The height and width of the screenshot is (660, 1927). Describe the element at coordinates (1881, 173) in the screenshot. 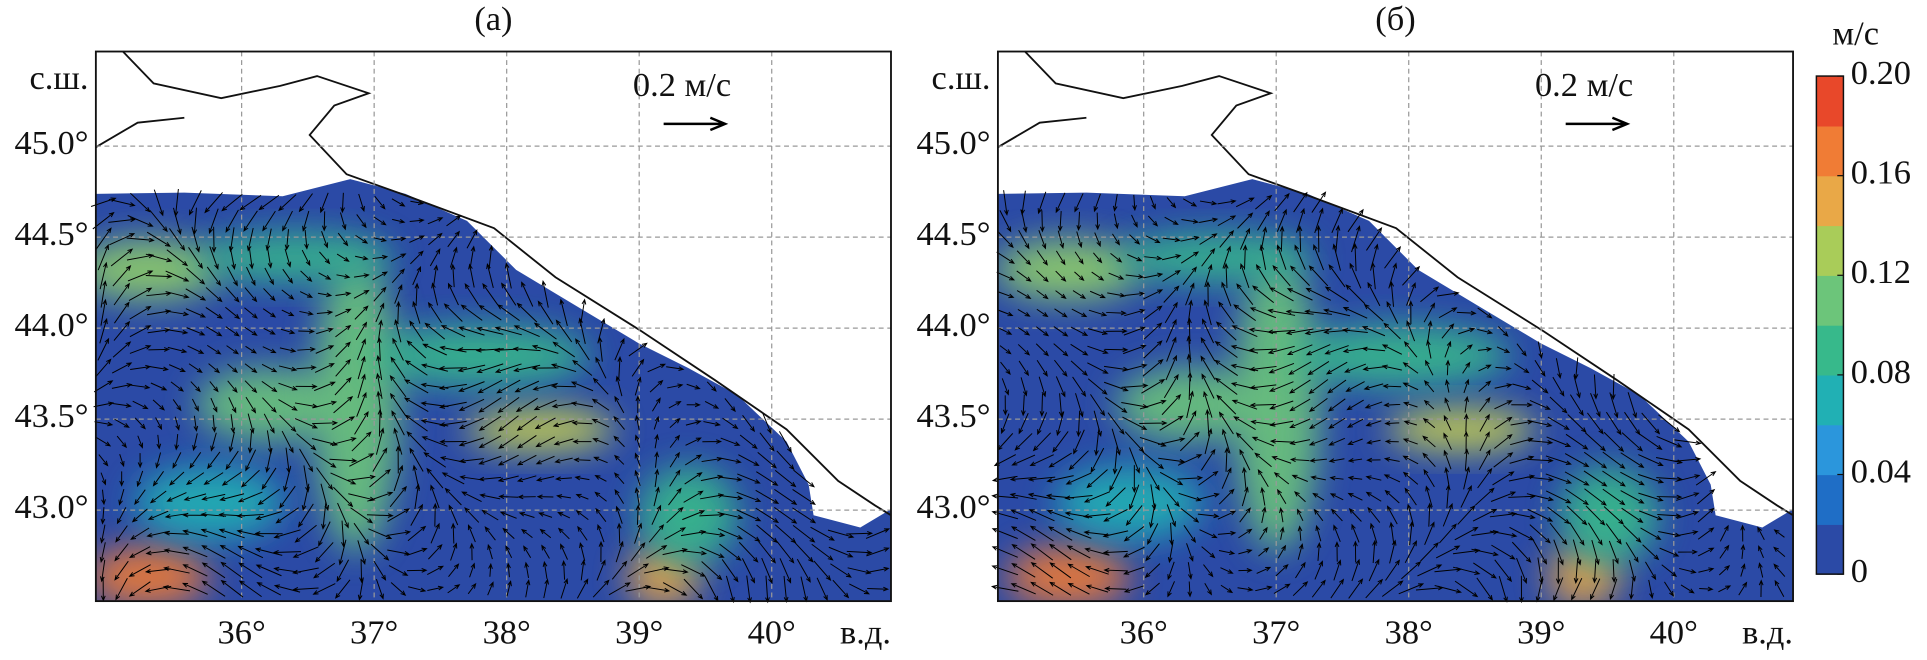

I see `colorbar-tick-label: 0.16` at that location.